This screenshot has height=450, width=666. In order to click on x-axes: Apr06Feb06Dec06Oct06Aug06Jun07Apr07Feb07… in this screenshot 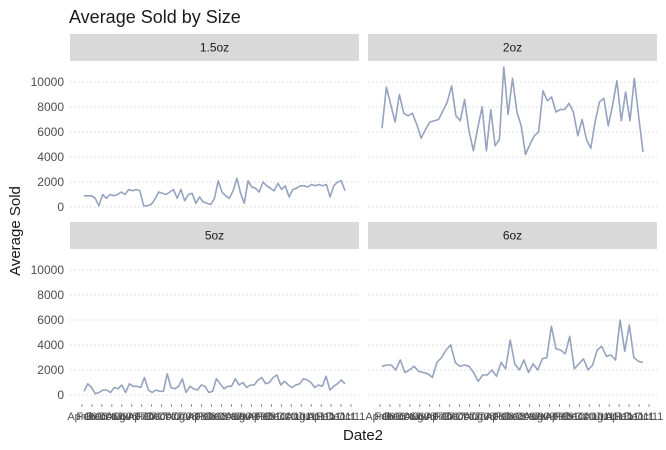, I will do `click(365, 413)`.